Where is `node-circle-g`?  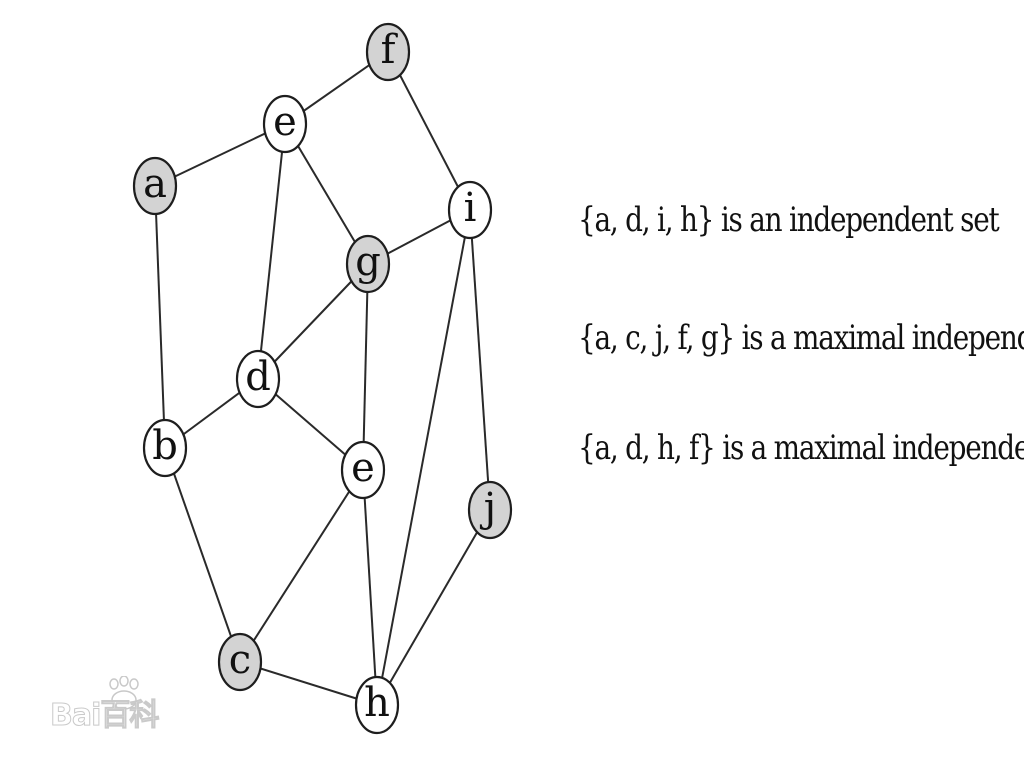
node-circle-g is located at coordinates (368, 264).